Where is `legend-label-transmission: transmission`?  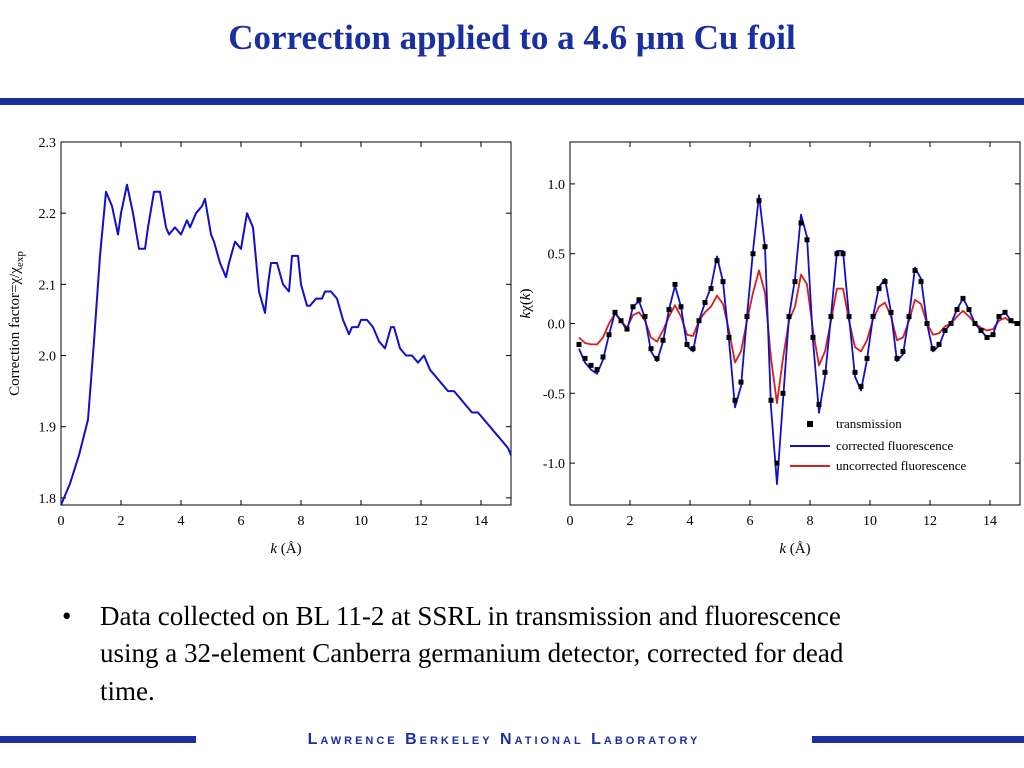 legend-label-transmission: transmission is located at coordinates (869, 423).